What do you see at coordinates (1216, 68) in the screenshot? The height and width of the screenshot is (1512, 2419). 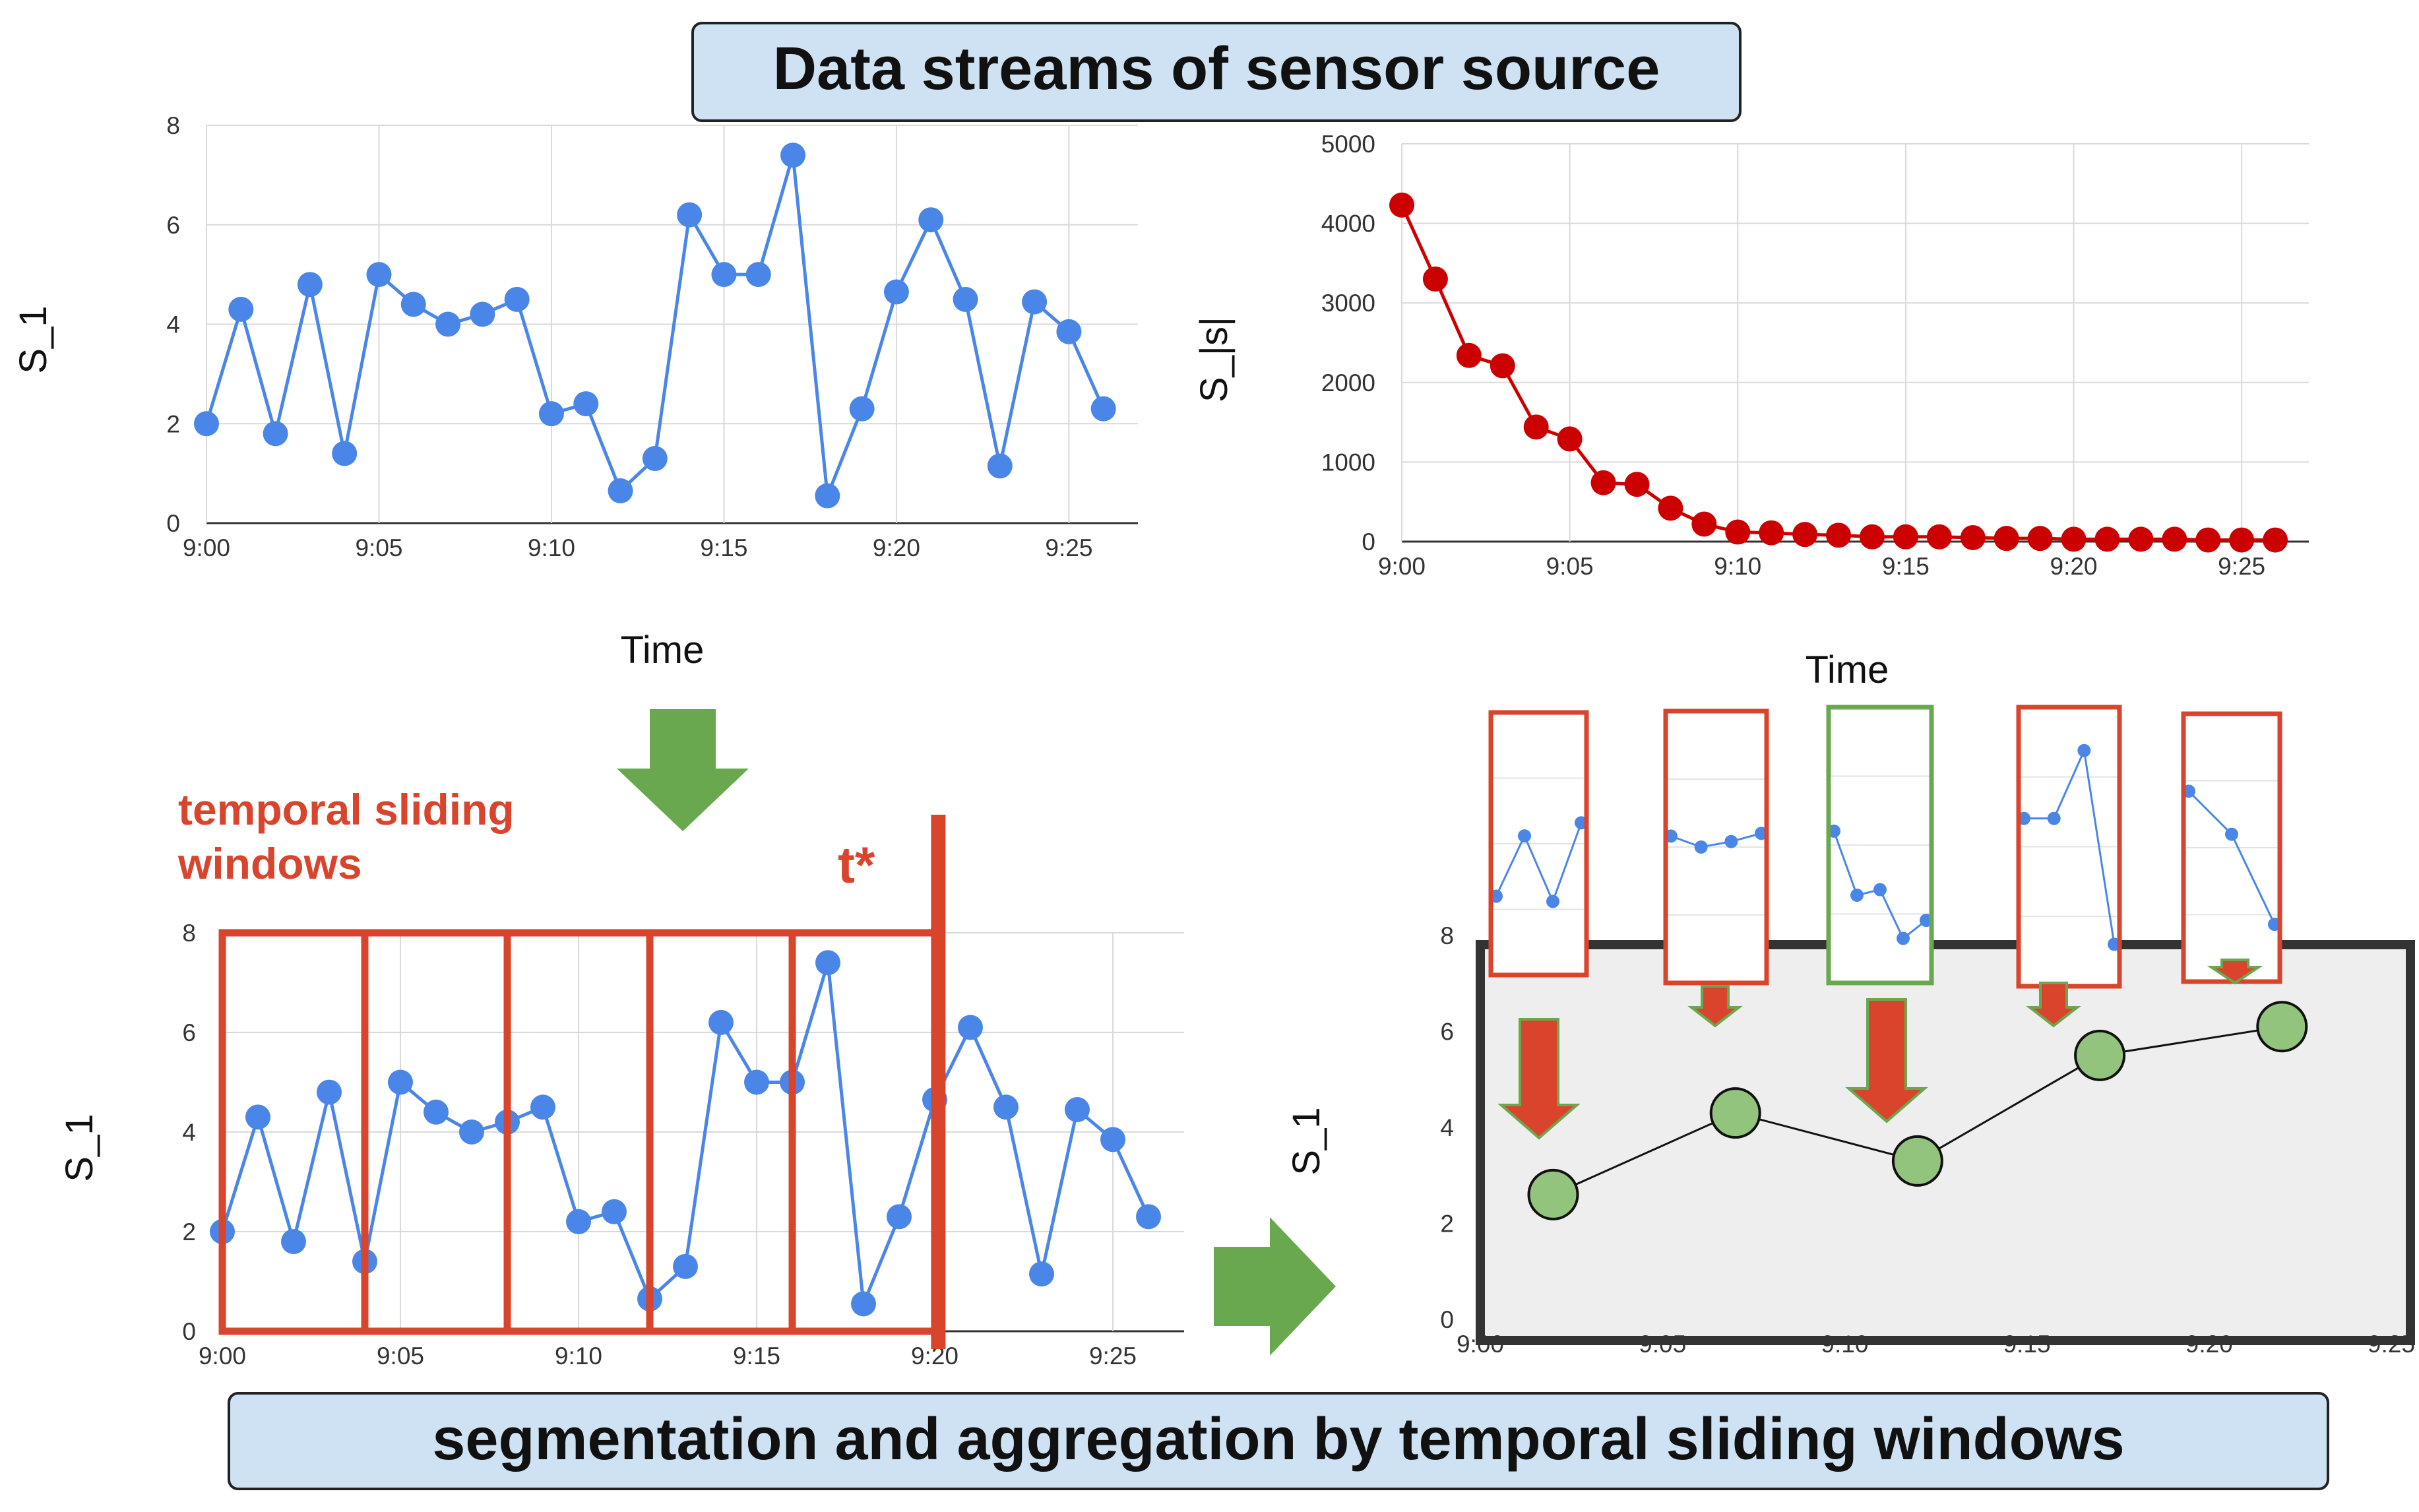 I see `title-banner-text: Data streams of sensor source` at bounding box center [1216, 68].